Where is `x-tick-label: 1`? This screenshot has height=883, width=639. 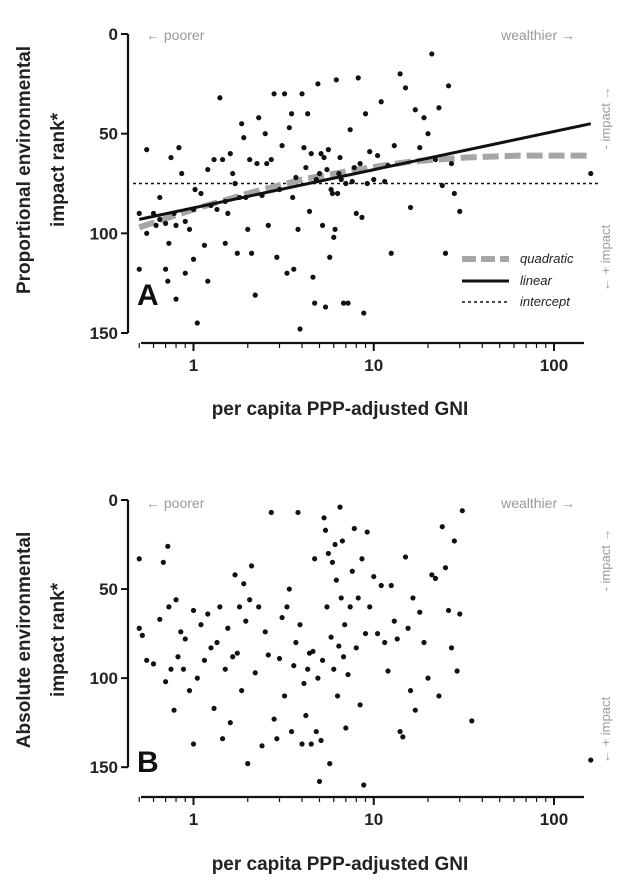 x-tick-label: 1 is located at coordinates (193, 365).